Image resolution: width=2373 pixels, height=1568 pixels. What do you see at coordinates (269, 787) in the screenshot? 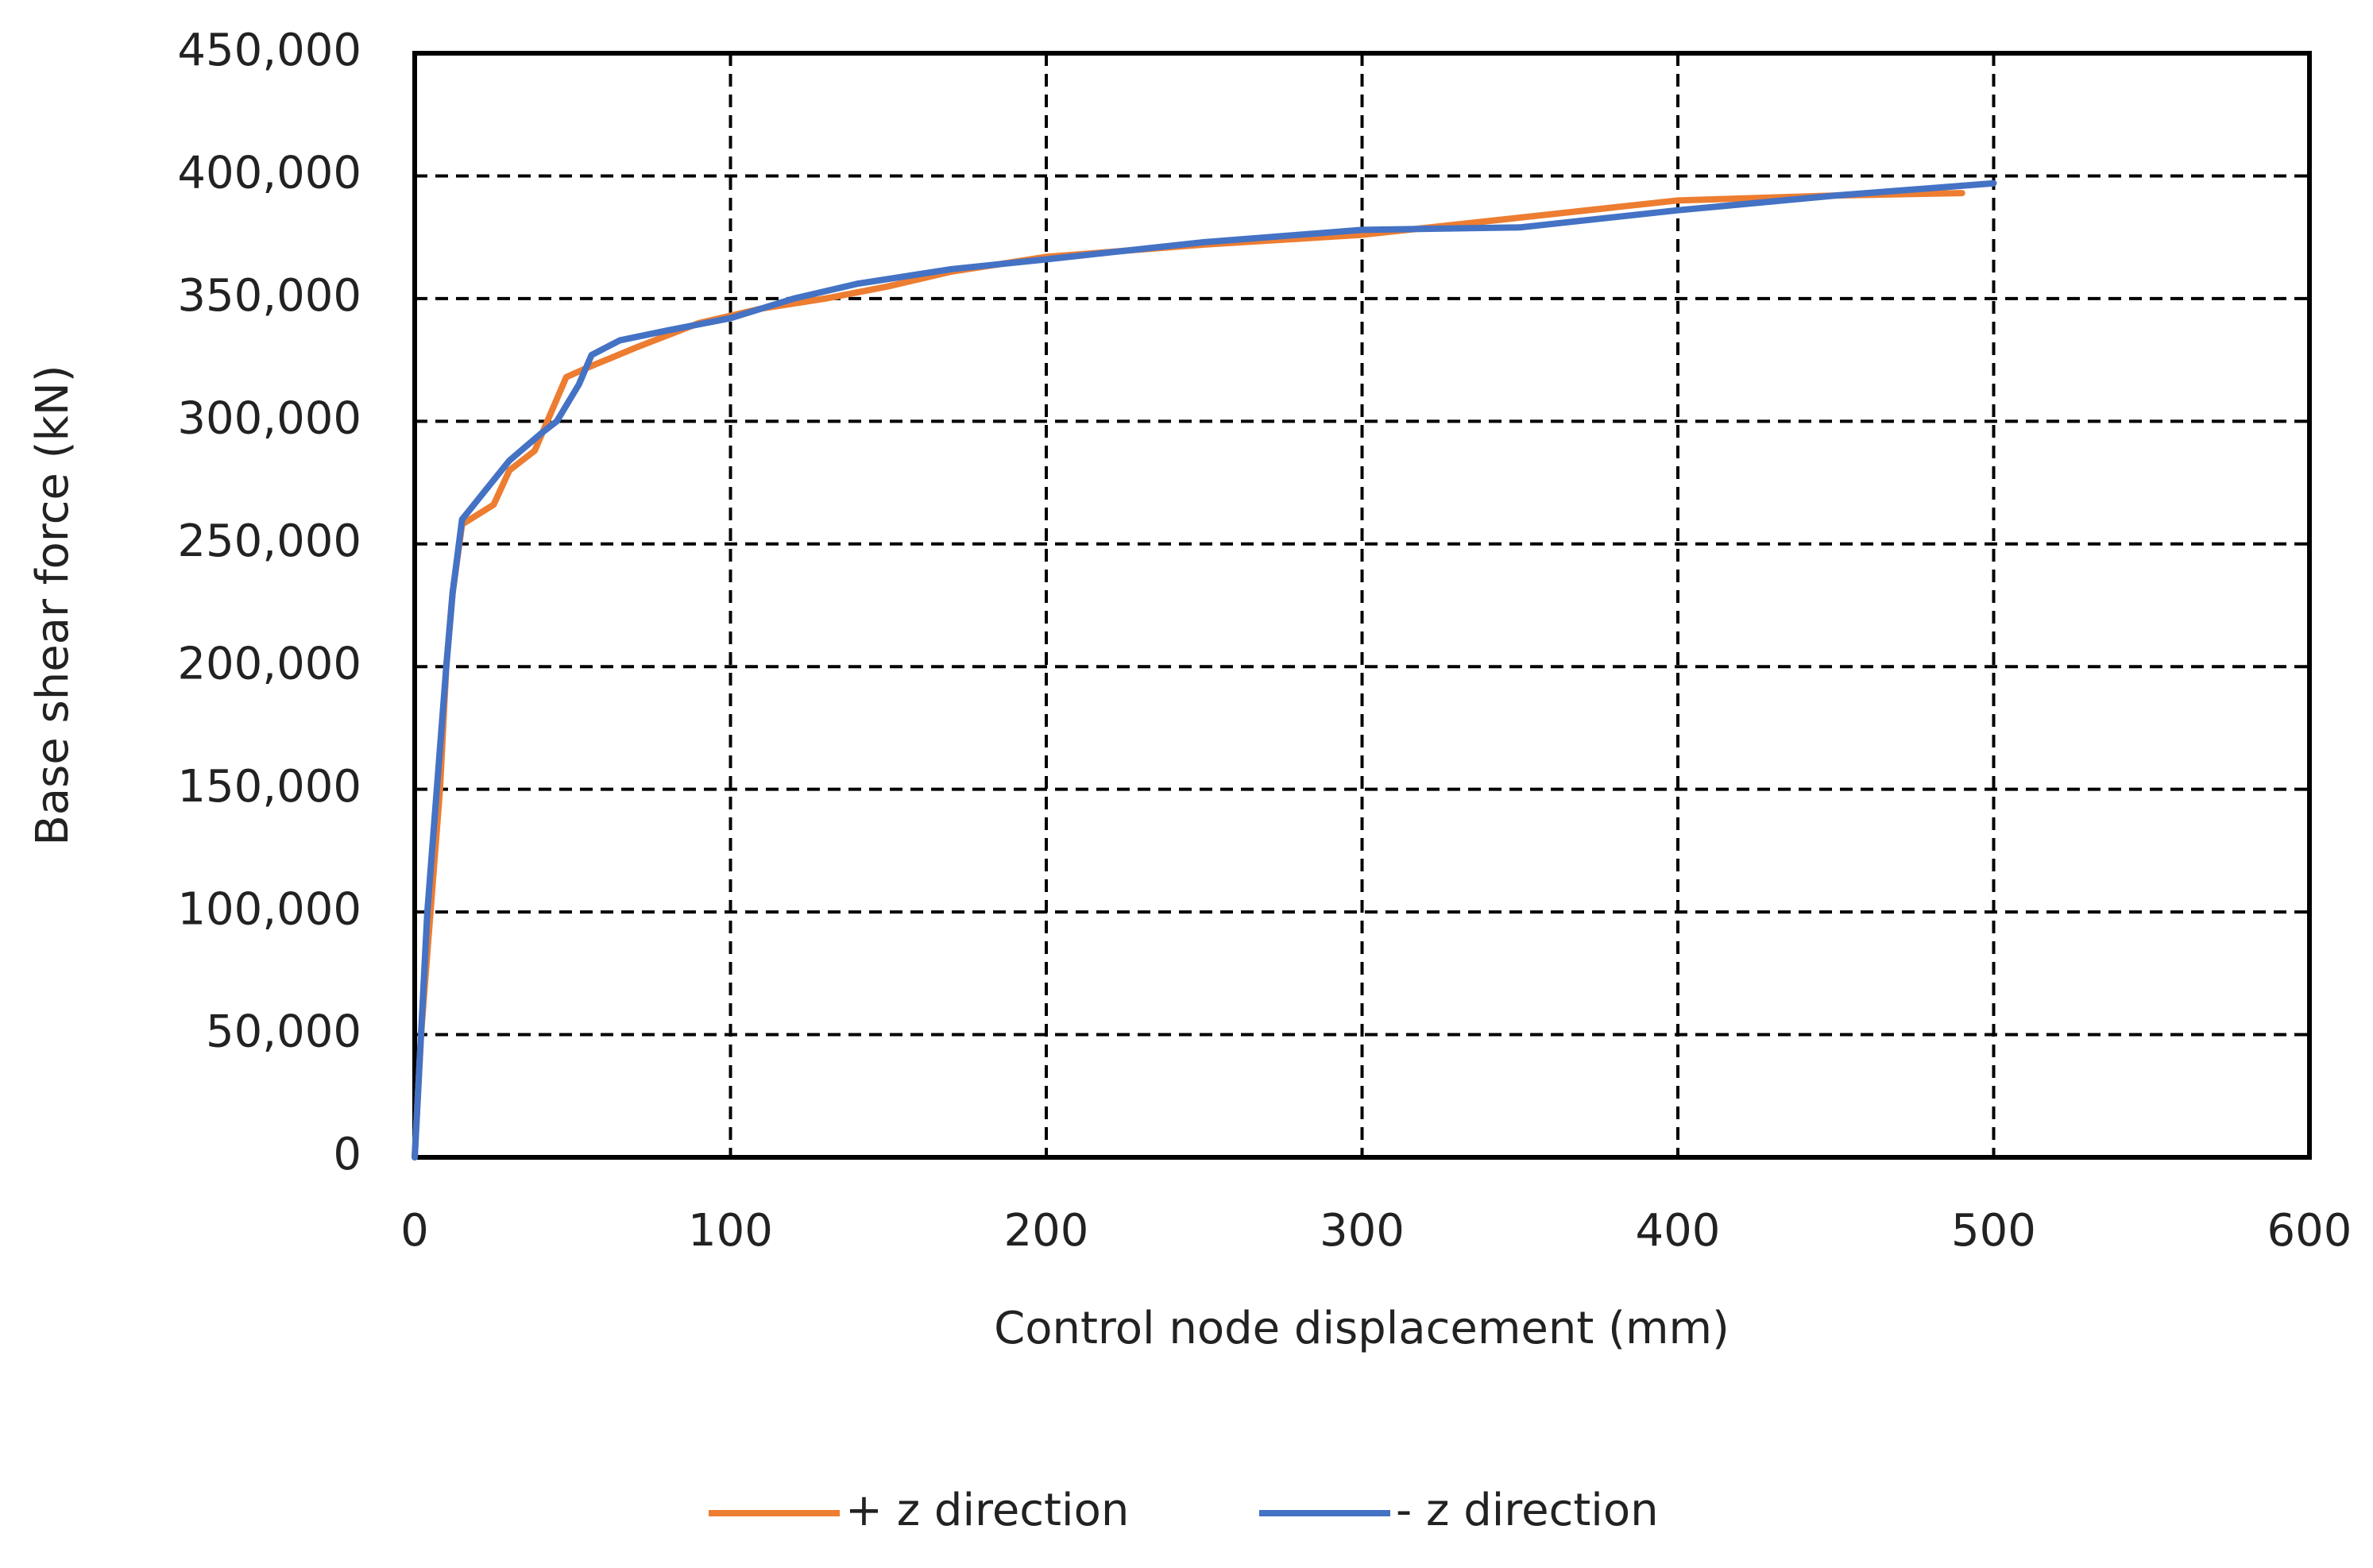
I see `y-tick-label: 150,000` at bounding box center [269, 787].